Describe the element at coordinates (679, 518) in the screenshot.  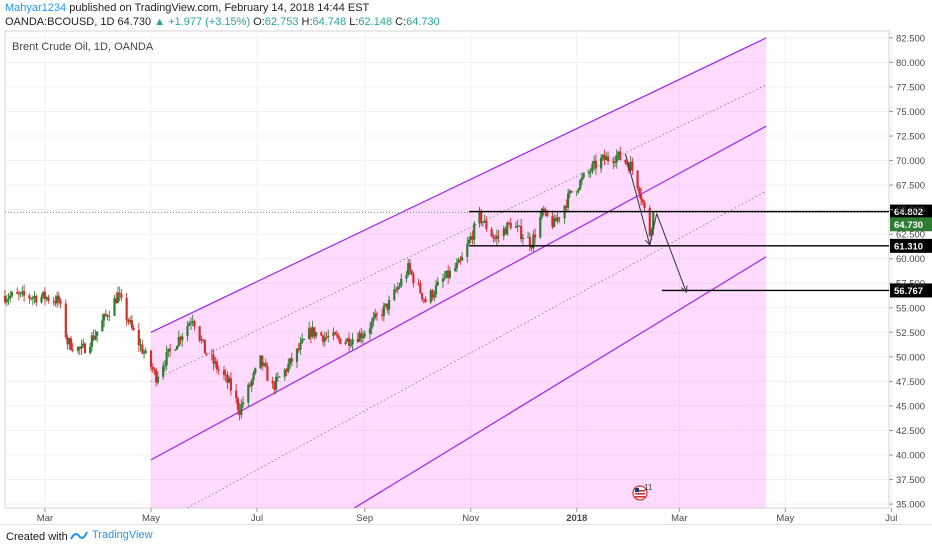
I see `x-tick-label: Mar` at that location.